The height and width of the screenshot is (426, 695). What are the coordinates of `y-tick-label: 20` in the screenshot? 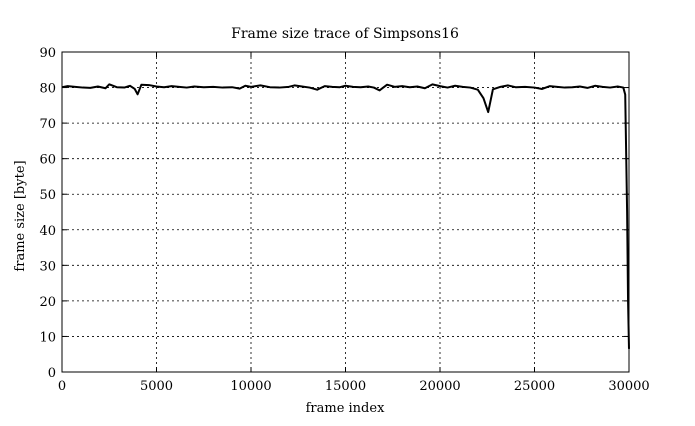 It's located at (47, 302).